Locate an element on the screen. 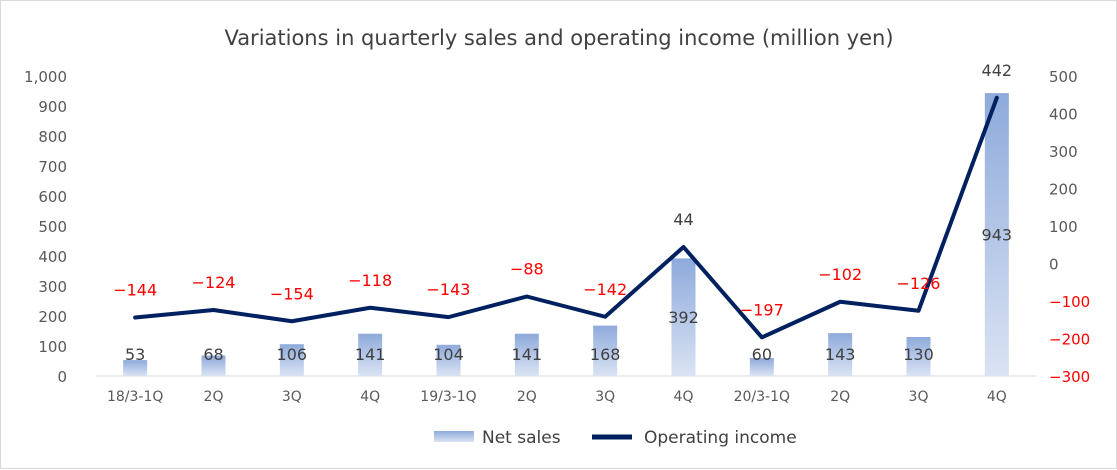 The image size is (1117, 470). line-data-label: 44 is located at coordinates (683, 219).